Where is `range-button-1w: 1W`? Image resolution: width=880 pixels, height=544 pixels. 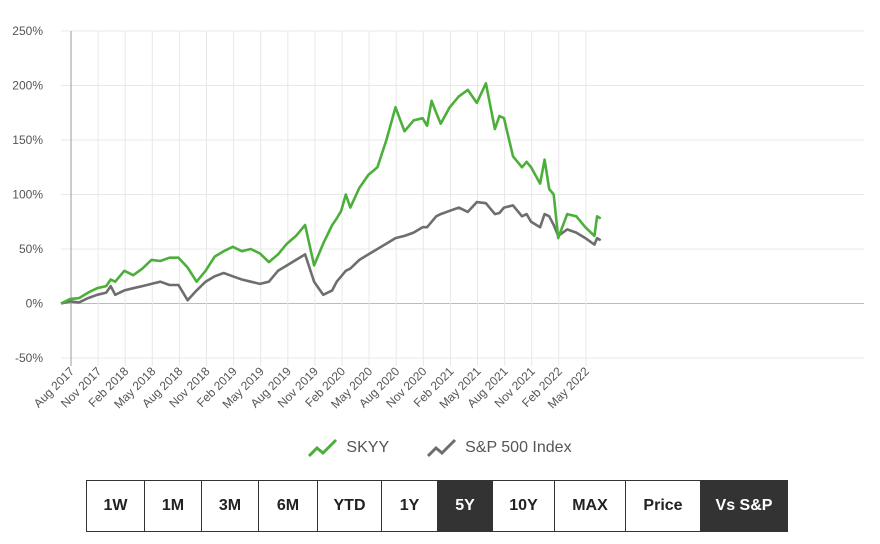 range-button-1w: 1W is located at coordinates (116, 506).